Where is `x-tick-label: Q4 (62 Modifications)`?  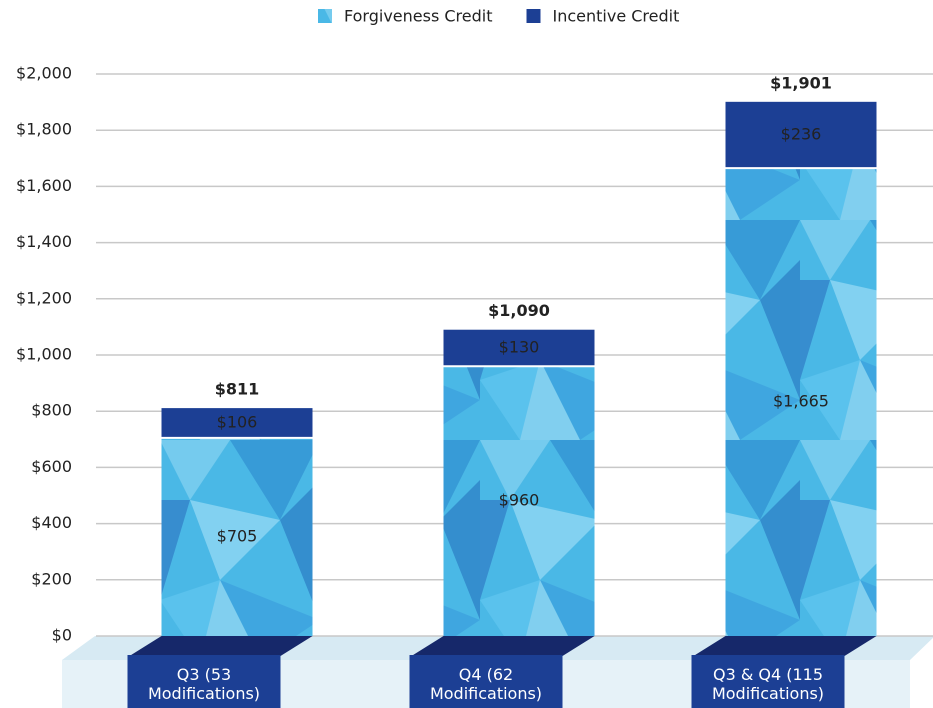 x-tick-label: Q4 (62 Modifications) is located at coordinates (486, 684).